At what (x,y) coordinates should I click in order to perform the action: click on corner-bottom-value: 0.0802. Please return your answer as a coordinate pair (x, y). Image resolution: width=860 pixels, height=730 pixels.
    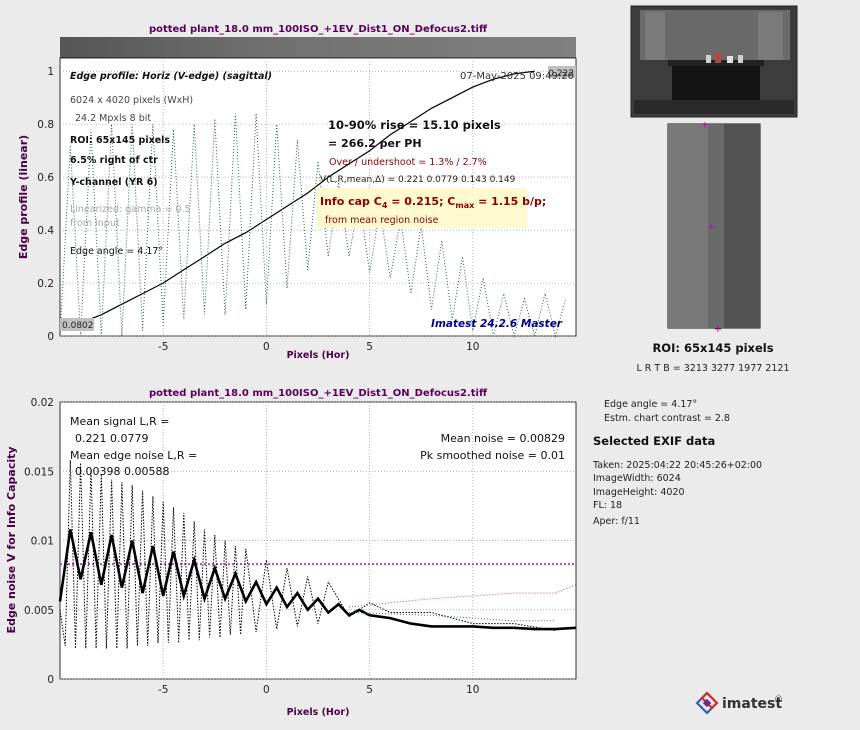
    Looking at the image, I should click on (78, 326).